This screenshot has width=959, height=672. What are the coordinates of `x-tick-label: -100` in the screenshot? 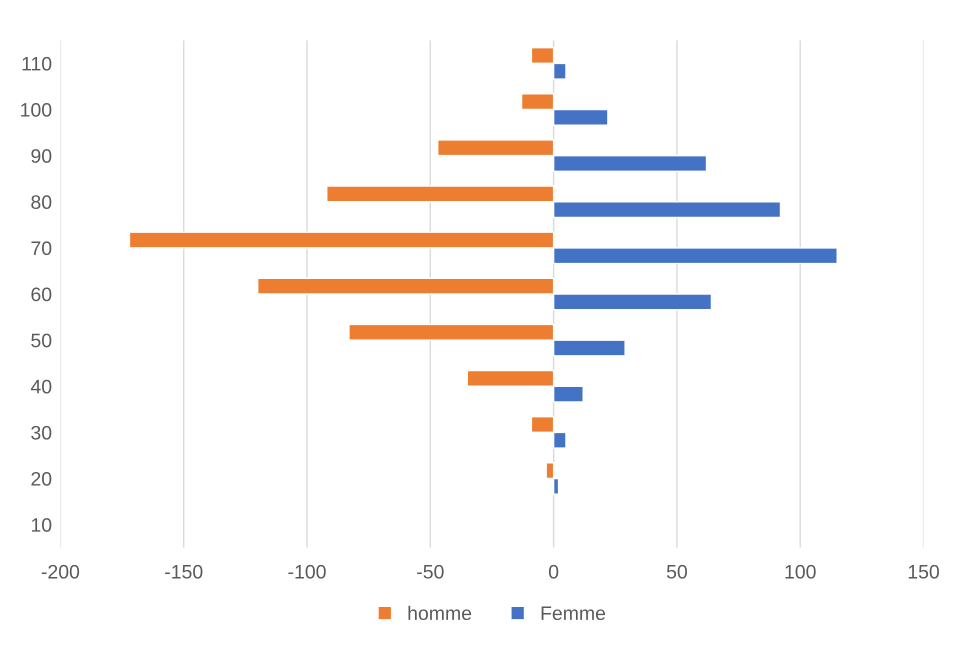 It's located at (307, 571).